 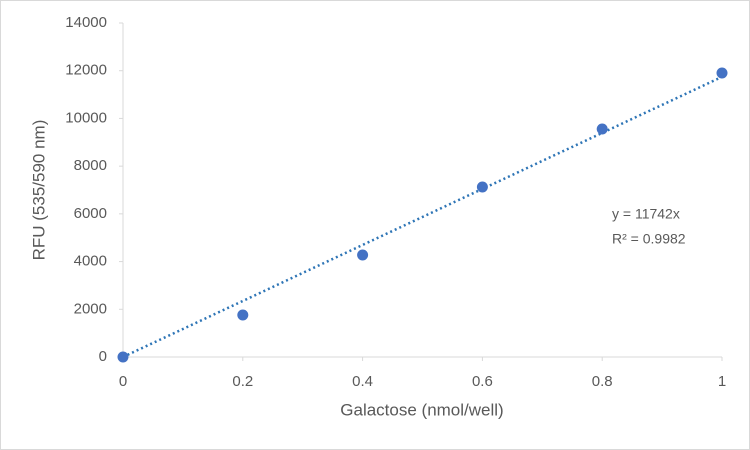 I want to click on trendline-r2: R² = 0.9982, so click(x=649, y=239).